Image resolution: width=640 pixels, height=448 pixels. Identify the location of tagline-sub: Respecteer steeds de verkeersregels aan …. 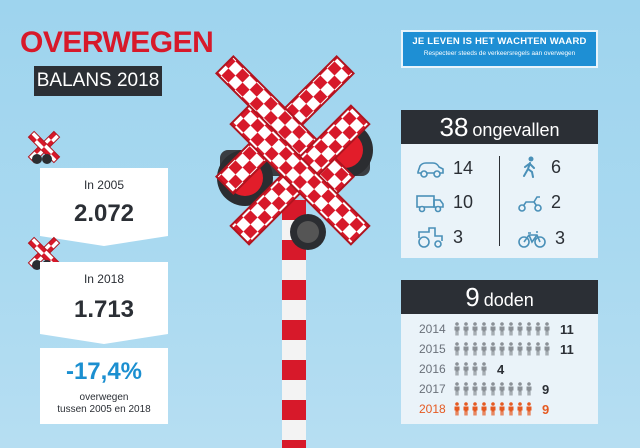
(499, 53).